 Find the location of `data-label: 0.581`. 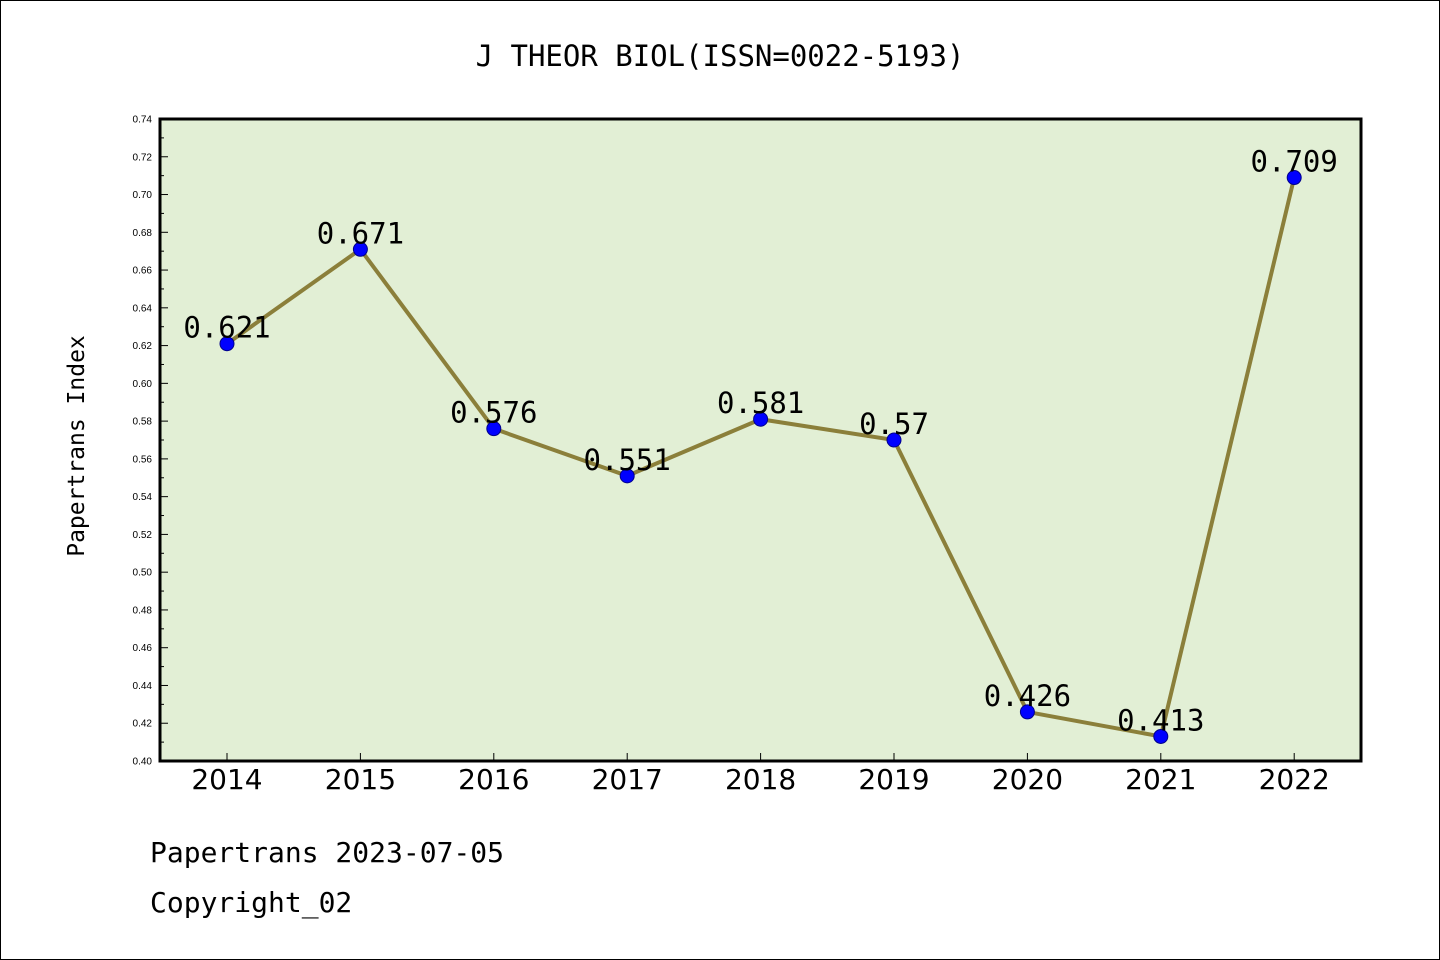

data-label: 0.581 is located at coordinates (760, 403).